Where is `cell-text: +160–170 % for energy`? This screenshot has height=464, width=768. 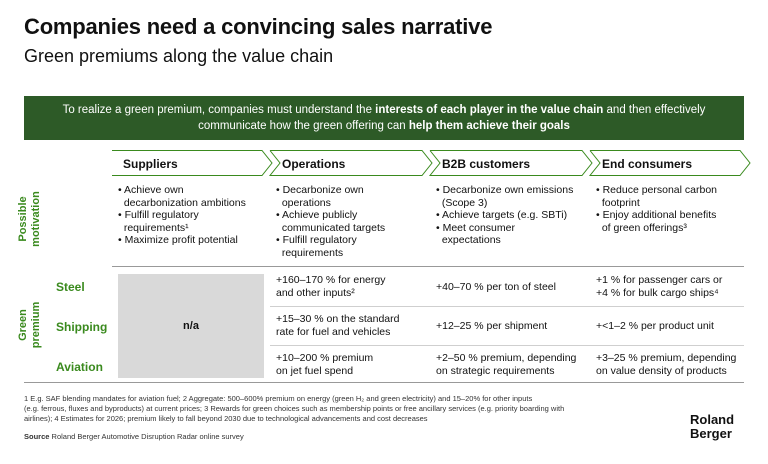 cell-text: +160–170 % for energy is located at coordinates (331, 280).